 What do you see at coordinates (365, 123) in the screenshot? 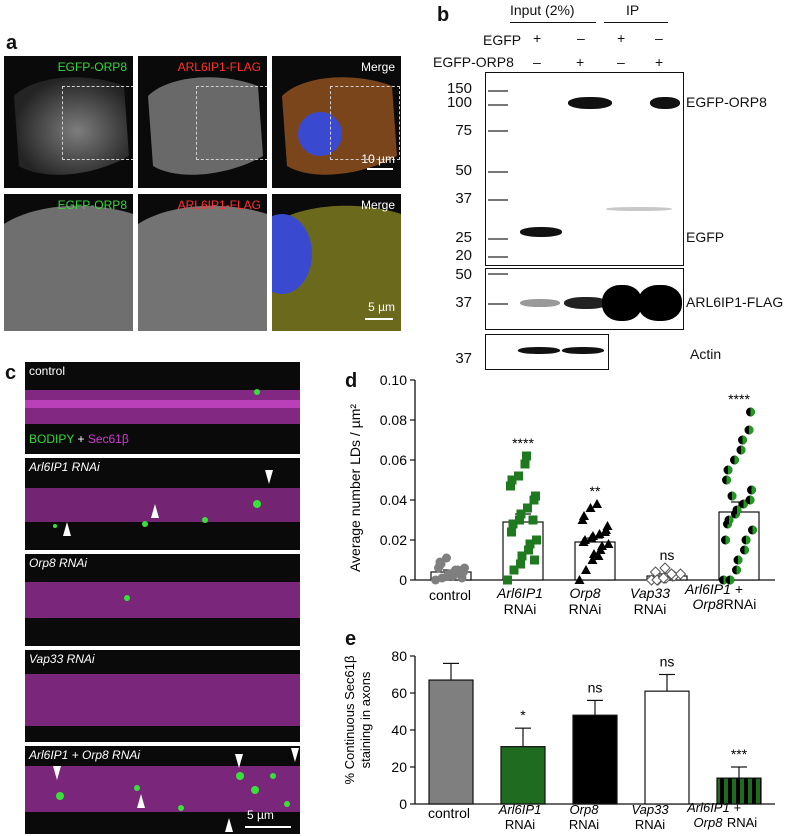
I see `zoom-region-box` at bounding box center [365, 123].